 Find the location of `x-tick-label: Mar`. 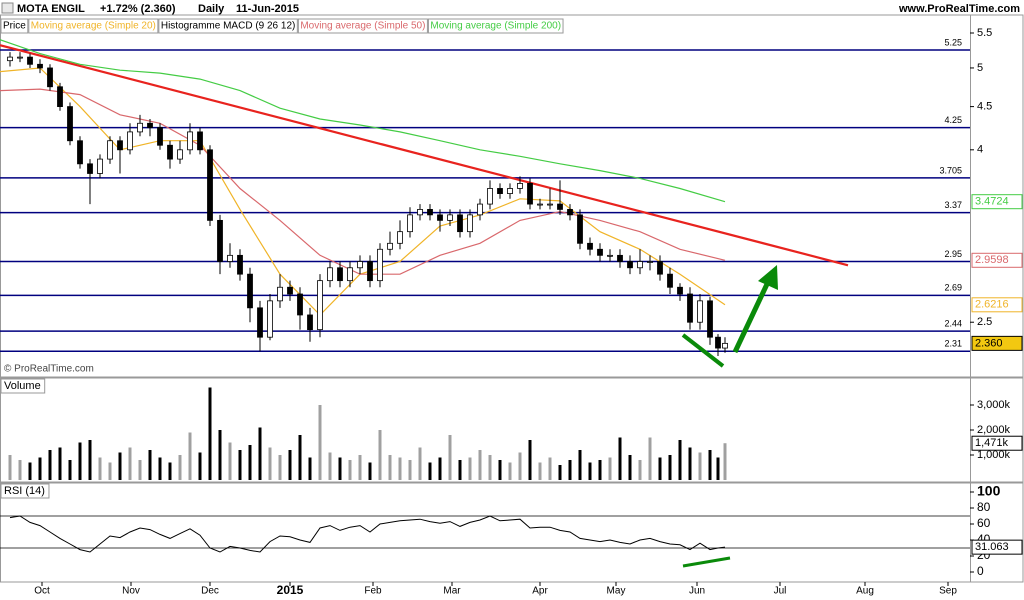

x-tick-label: Mar is located at coordinates (452, 591).